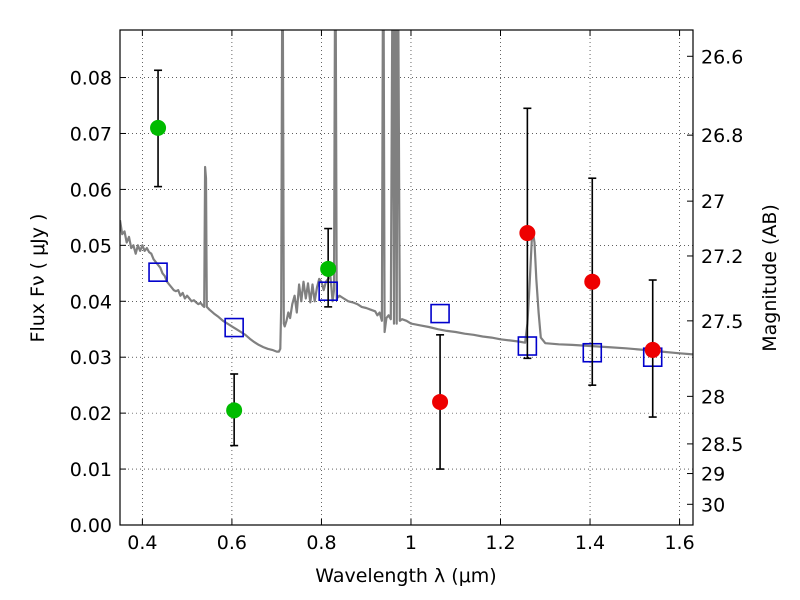  I want to click on right-tick-label: 26.6, so click(722, 57).